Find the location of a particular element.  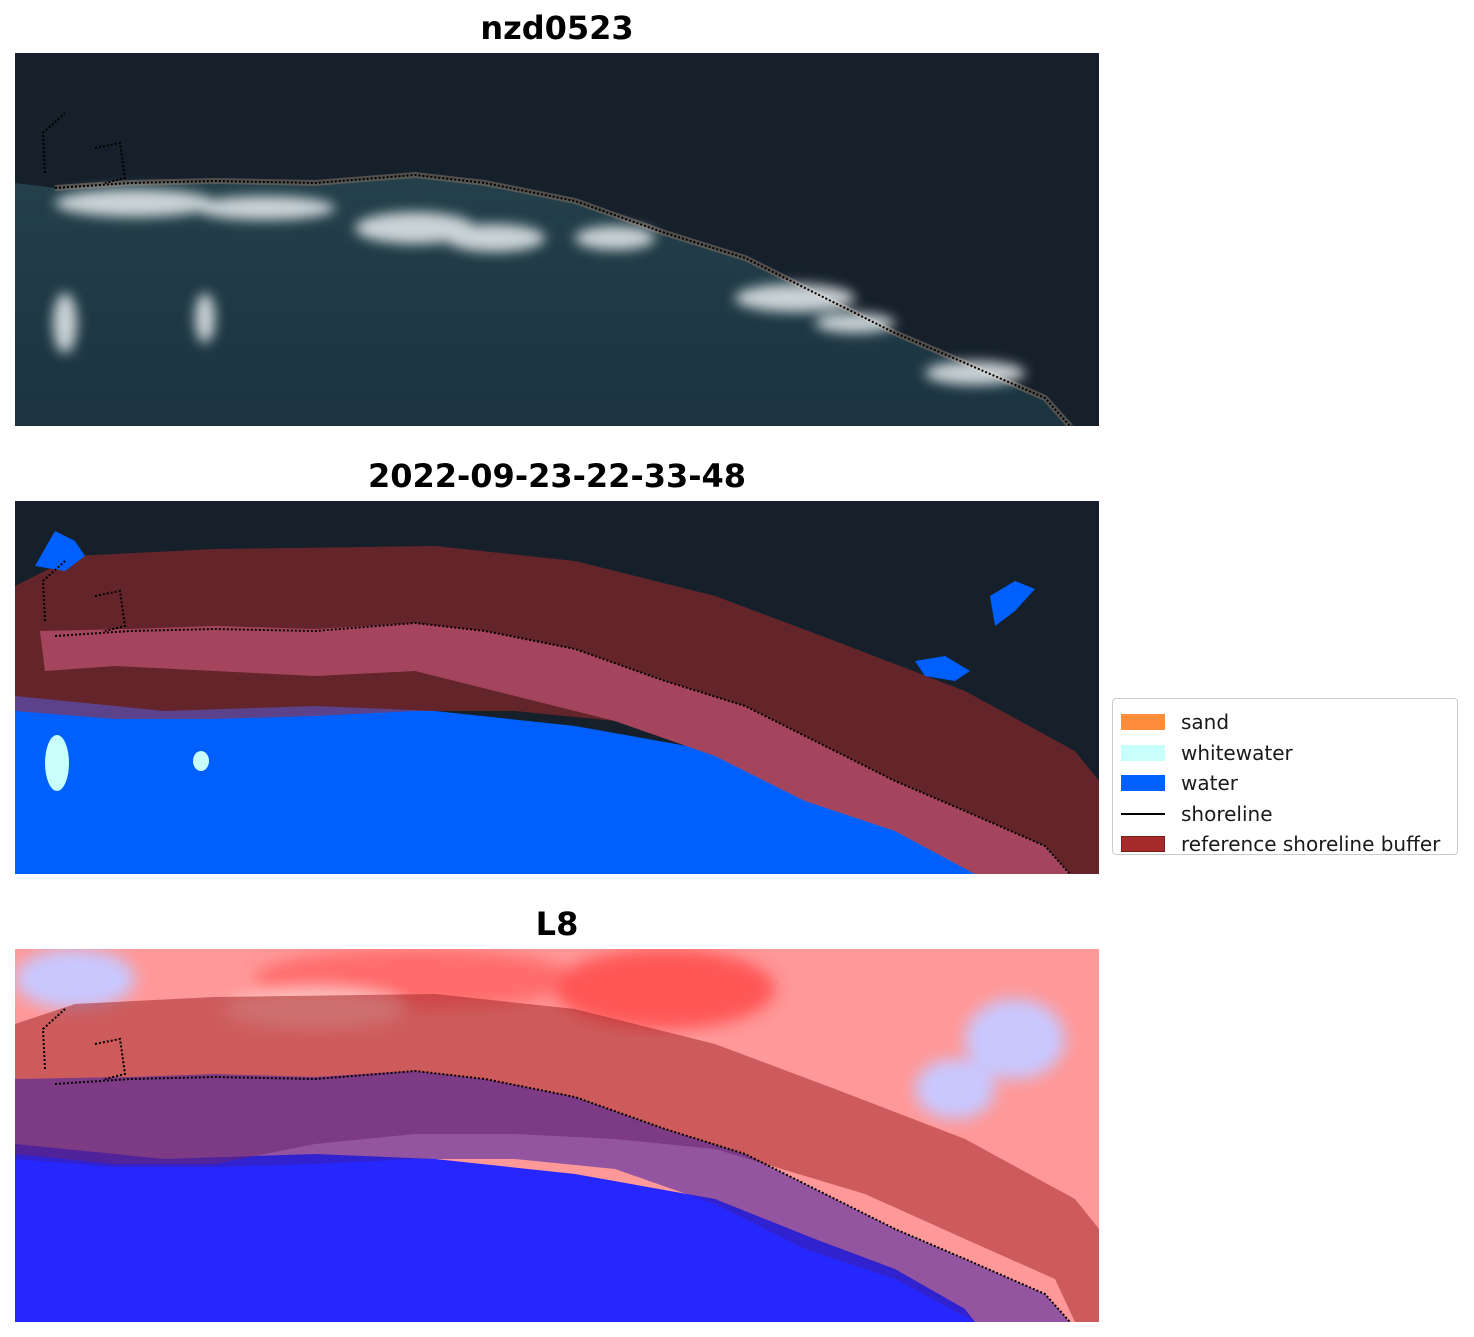

legend-item-shoreline: shoreline is located at coordinates (1289, 814).